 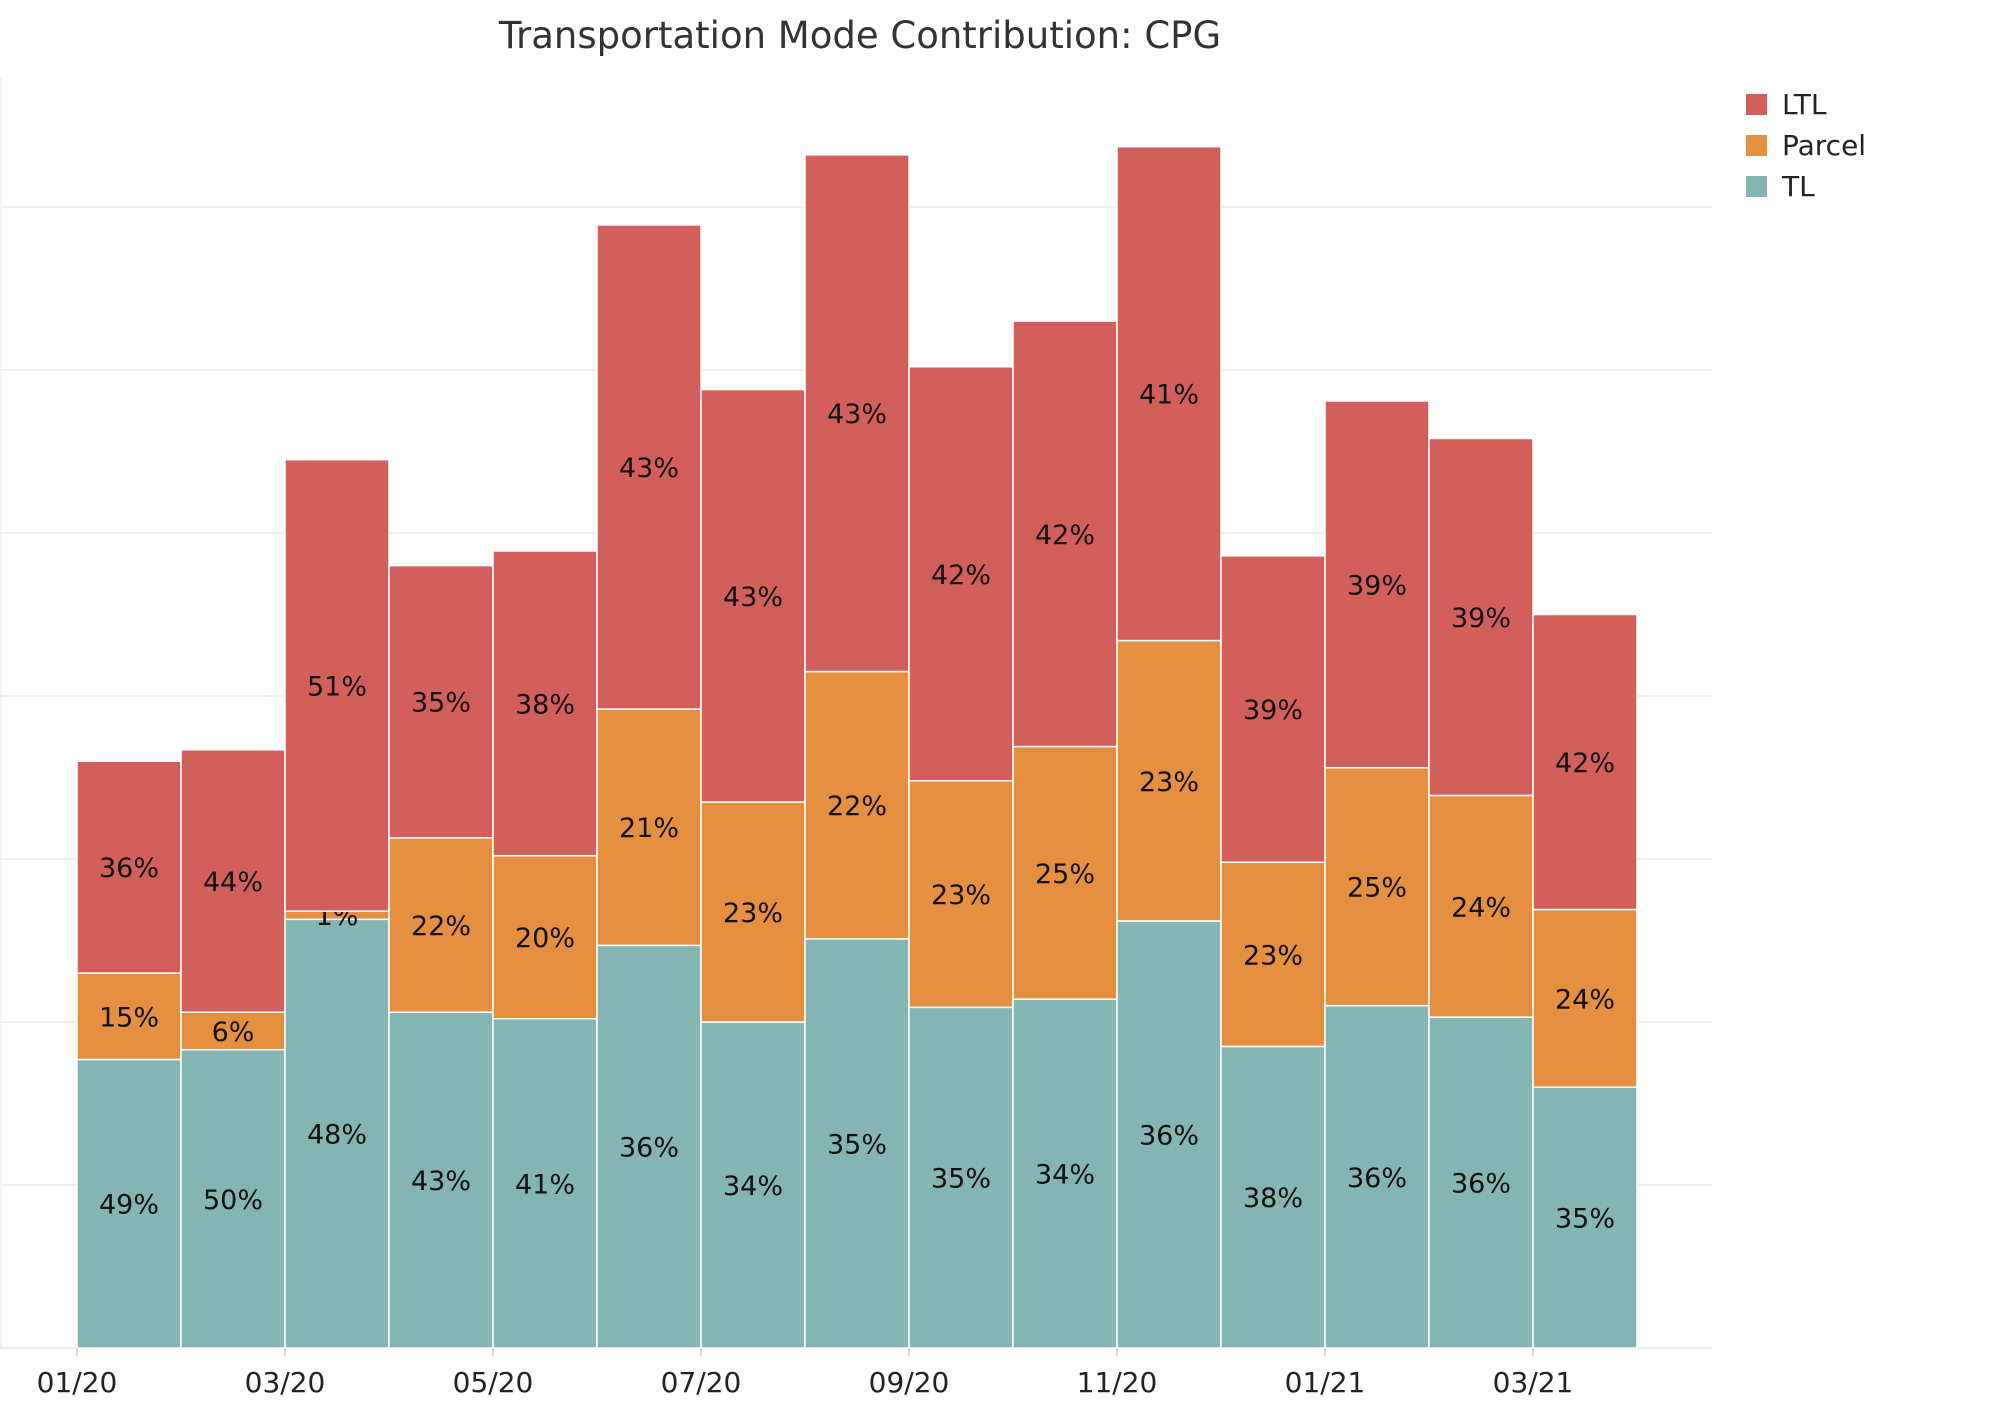 What do you see at coordinates (1117, 1382) in the screenshot?
I see `x-tick-label: 11/20` at bounding box center [1117, 1382].